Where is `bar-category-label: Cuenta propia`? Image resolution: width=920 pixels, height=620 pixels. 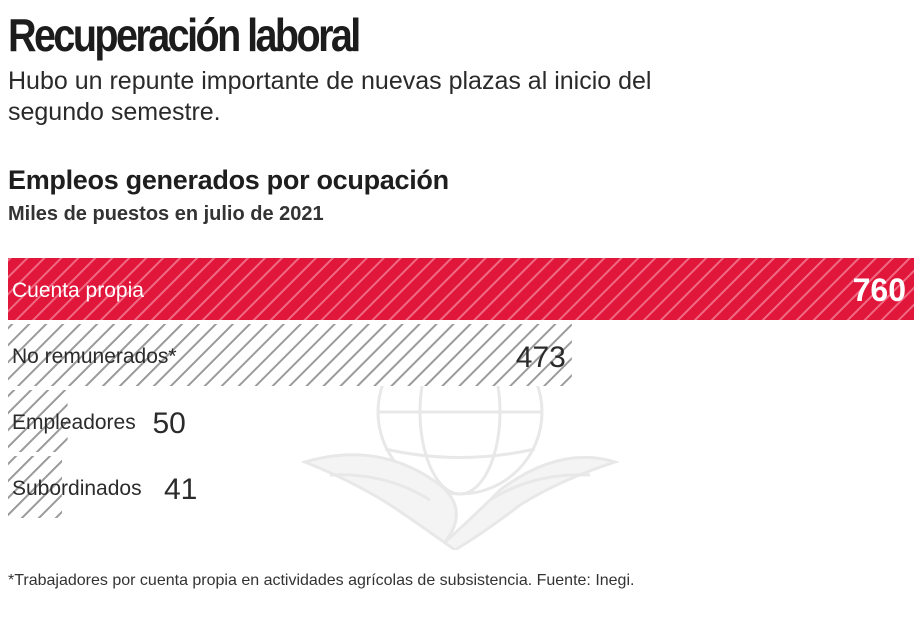
bar-category-label: Cuenta propia is located at coordinates (78, 290).